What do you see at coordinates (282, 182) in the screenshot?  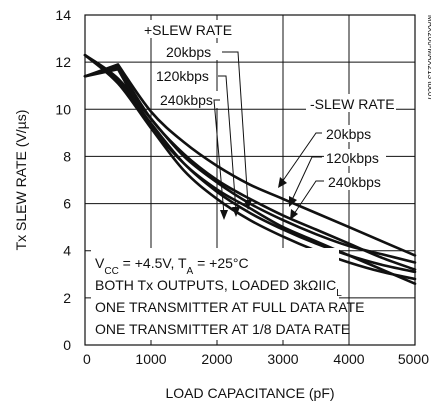 I see `minus-arrow-20kbps` at bounding box center [282, 182].